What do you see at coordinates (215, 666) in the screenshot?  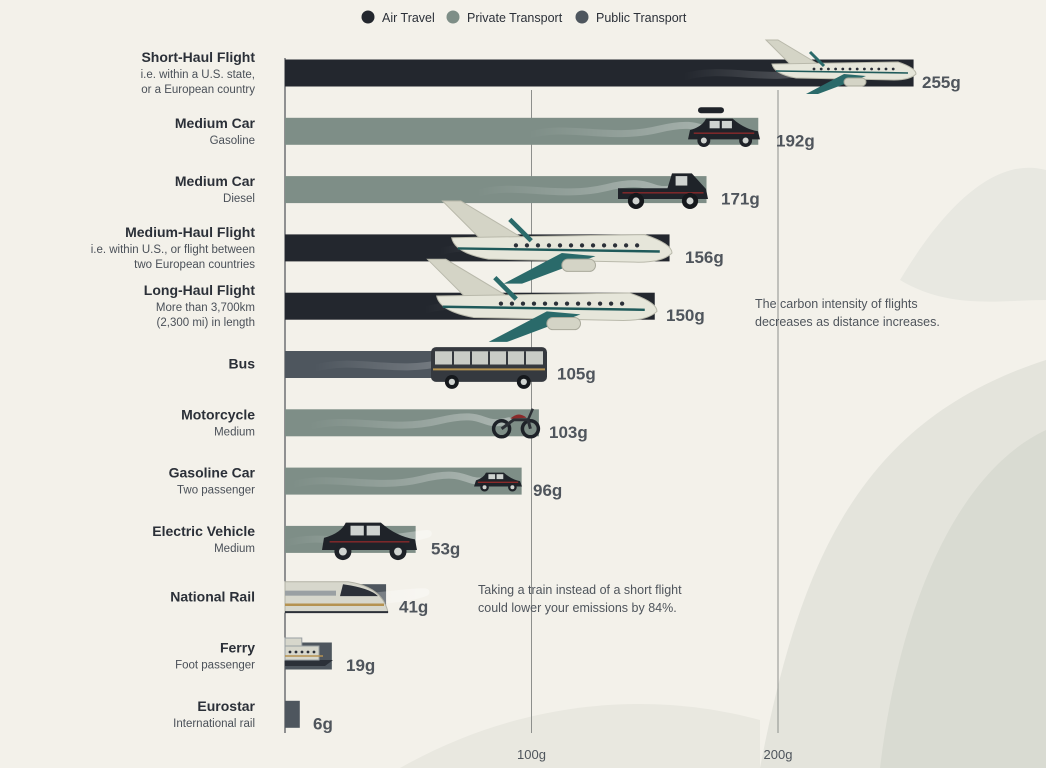 I see `category-sublabel: Foot passenger` at bounding box center [215, 666].